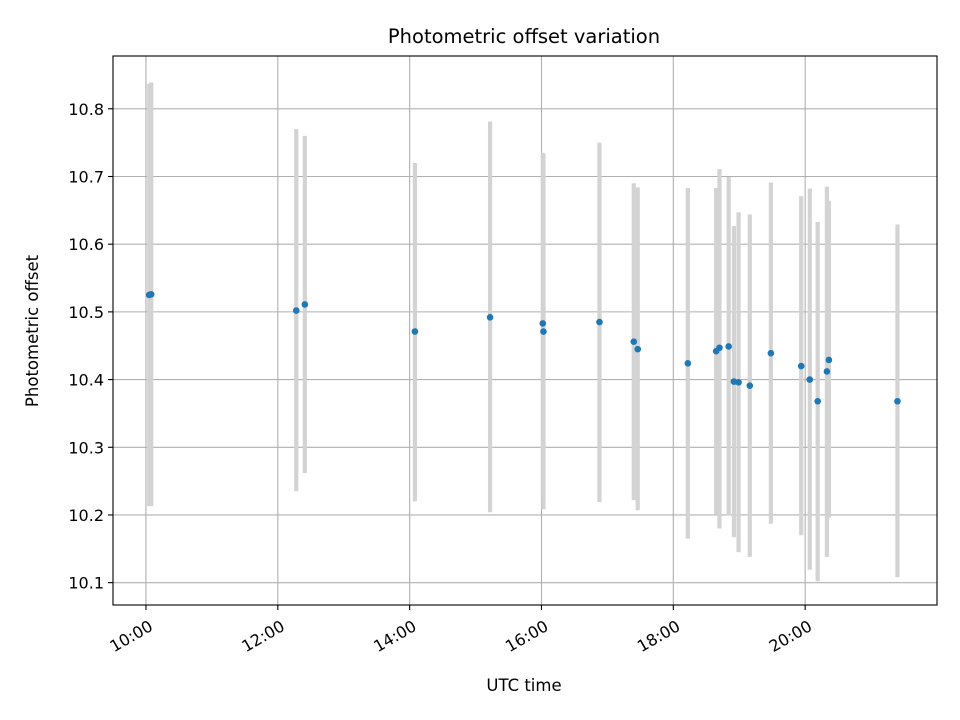 This screenshot has width=960, height=720. I want to click on data-points, so click(523, 347).